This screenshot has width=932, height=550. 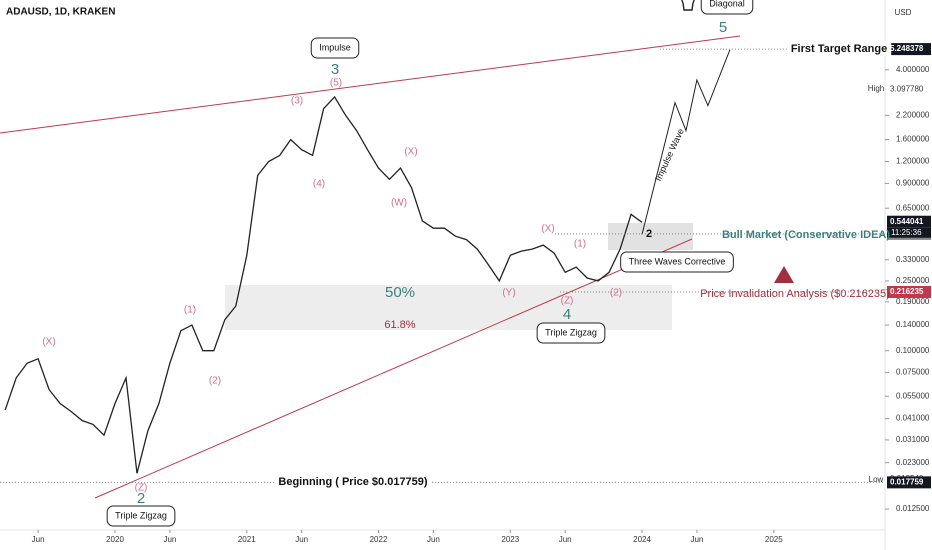 I want to click on annotation: 50%, so click(x=400, y=292).